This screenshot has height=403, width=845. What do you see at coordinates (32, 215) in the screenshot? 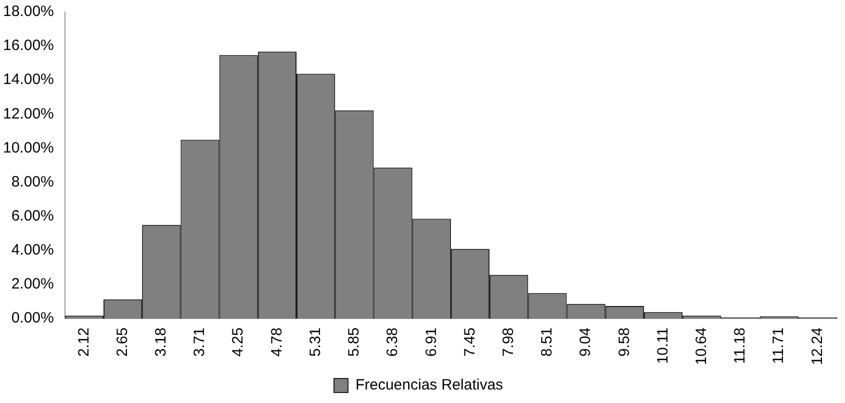
I see `y-tick-label: 6.00%` at bounding box center [32, 215].